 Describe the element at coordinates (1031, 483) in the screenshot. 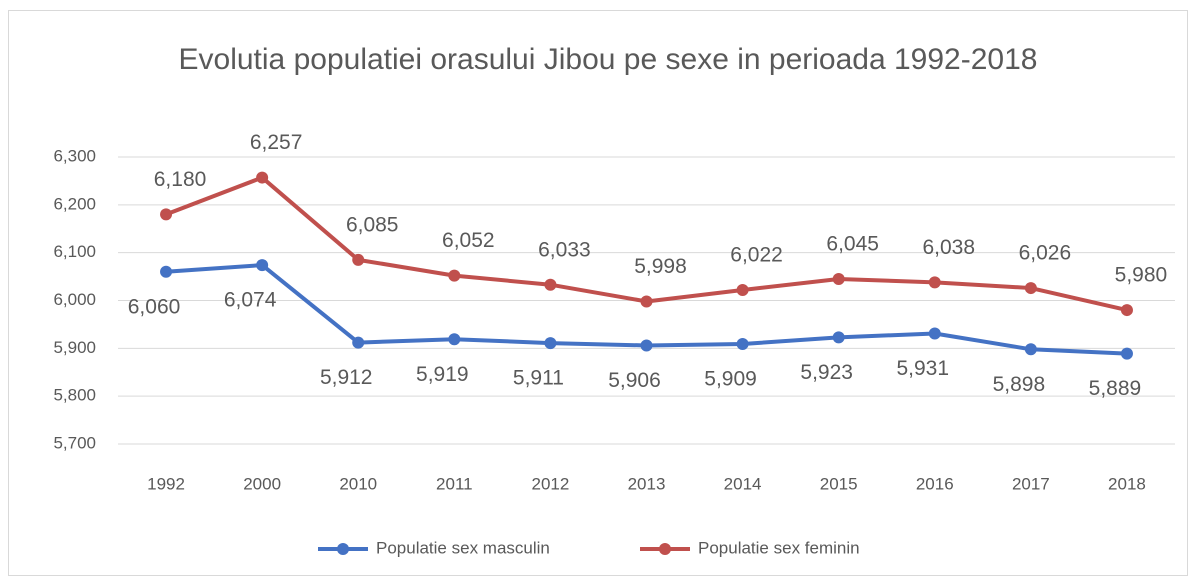

I see `x-tick-label: 2017` at that location.